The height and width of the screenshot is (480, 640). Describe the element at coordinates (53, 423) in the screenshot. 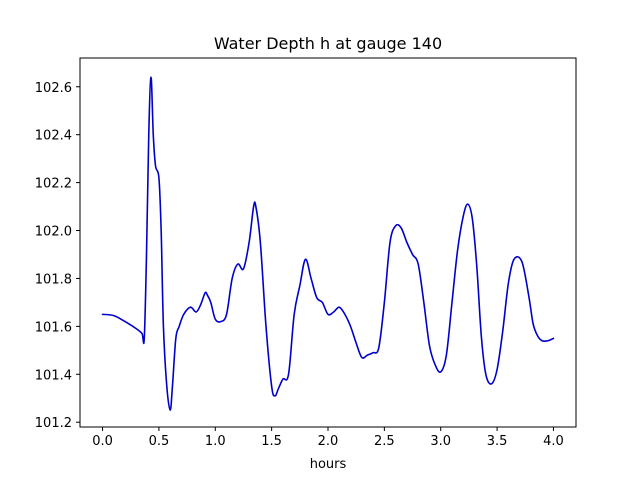

I see `y-tick-label: 101.2` at that location.